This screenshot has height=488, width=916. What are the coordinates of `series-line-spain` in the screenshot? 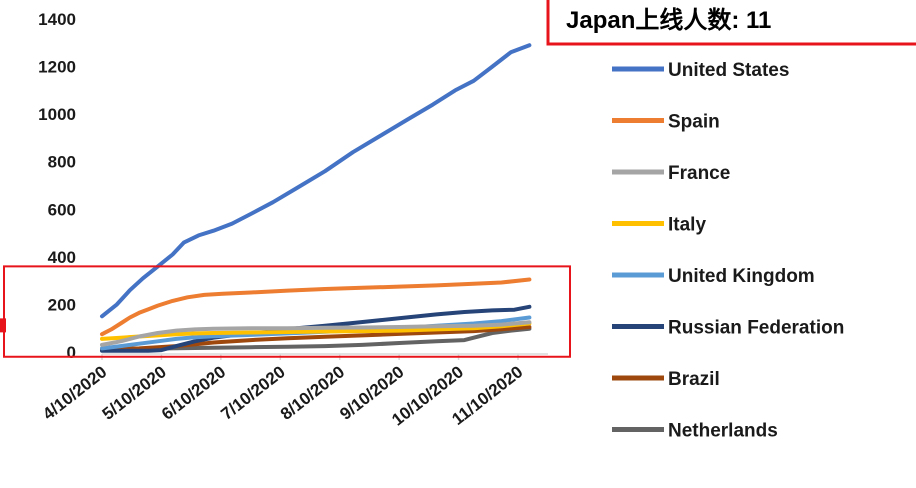 It's located at (316, 307).